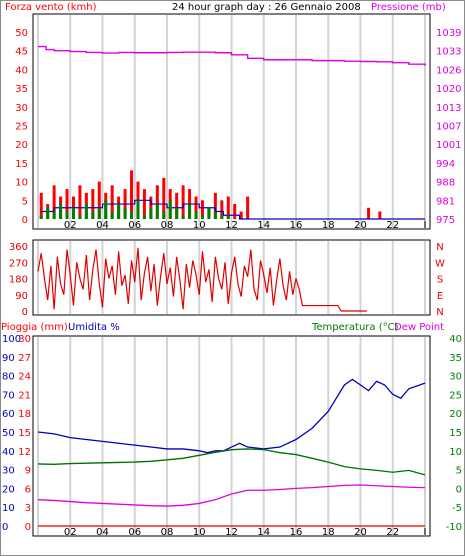  What do you see at coordinates (8, 452) in the screenshot?
I see `humidity-tick-label: 40` at bounding box center [8, 452].